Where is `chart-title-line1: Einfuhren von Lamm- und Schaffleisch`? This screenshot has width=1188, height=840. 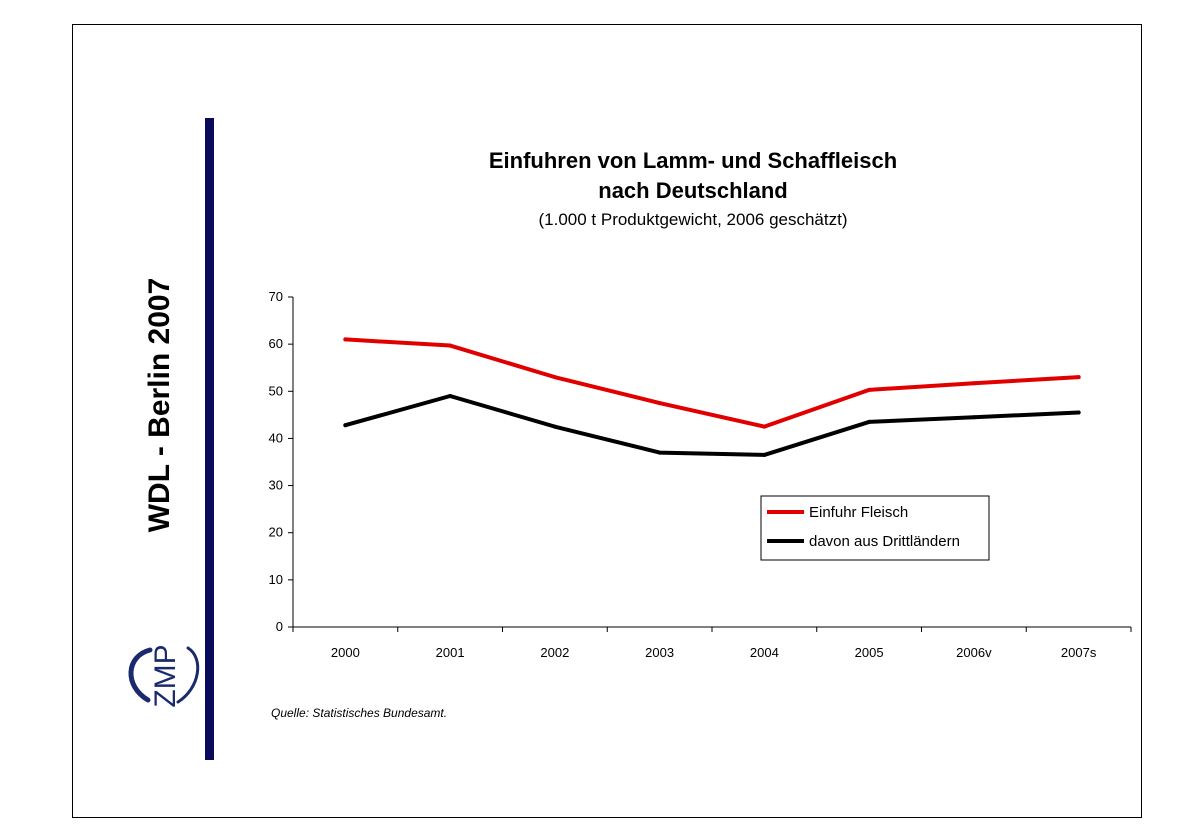 chart-title-line1: Einfuhren von Lamm- und Schaffleisch is located at coordinates (693, 160).